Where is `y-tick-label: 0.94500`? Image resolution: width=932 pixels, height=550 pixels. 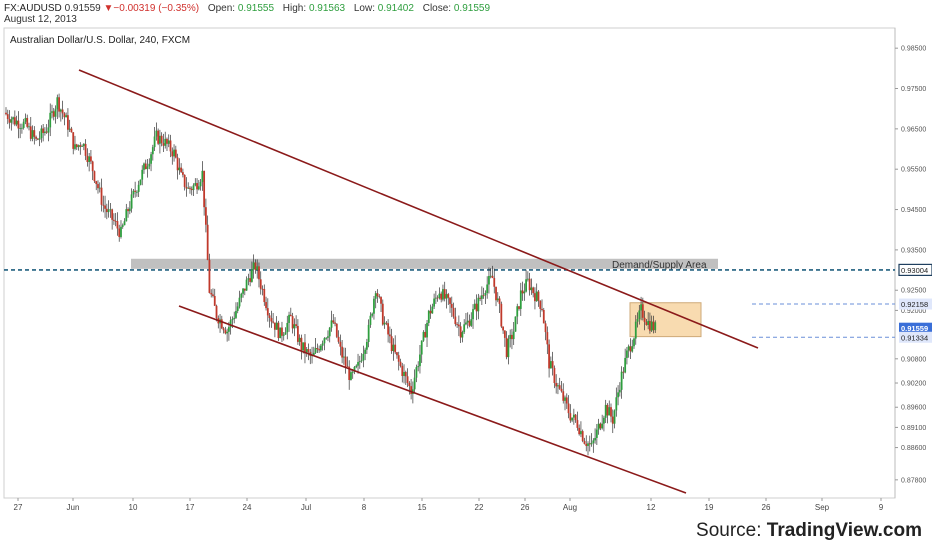
y-tick-label: 0.94500 is located at coordinates (913, 210).